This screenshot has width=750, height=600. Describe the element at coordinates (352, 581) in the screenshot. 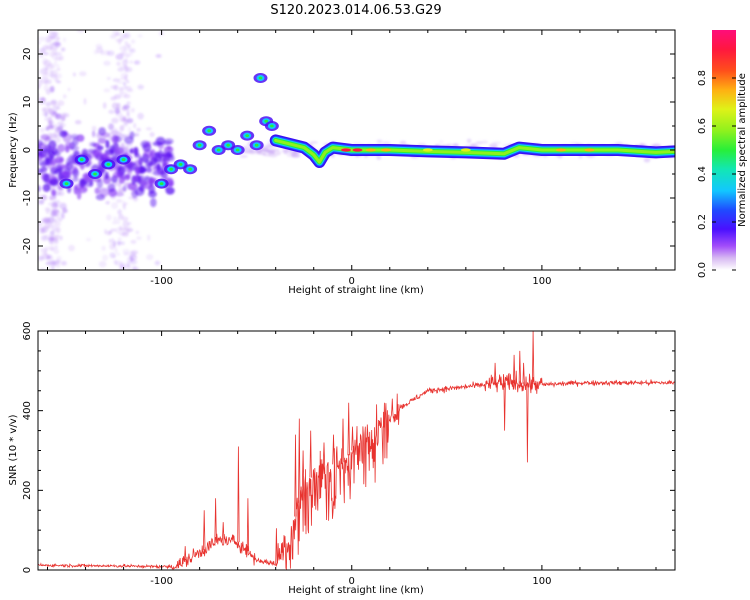

I see `x-tick-label: 0` at that location.